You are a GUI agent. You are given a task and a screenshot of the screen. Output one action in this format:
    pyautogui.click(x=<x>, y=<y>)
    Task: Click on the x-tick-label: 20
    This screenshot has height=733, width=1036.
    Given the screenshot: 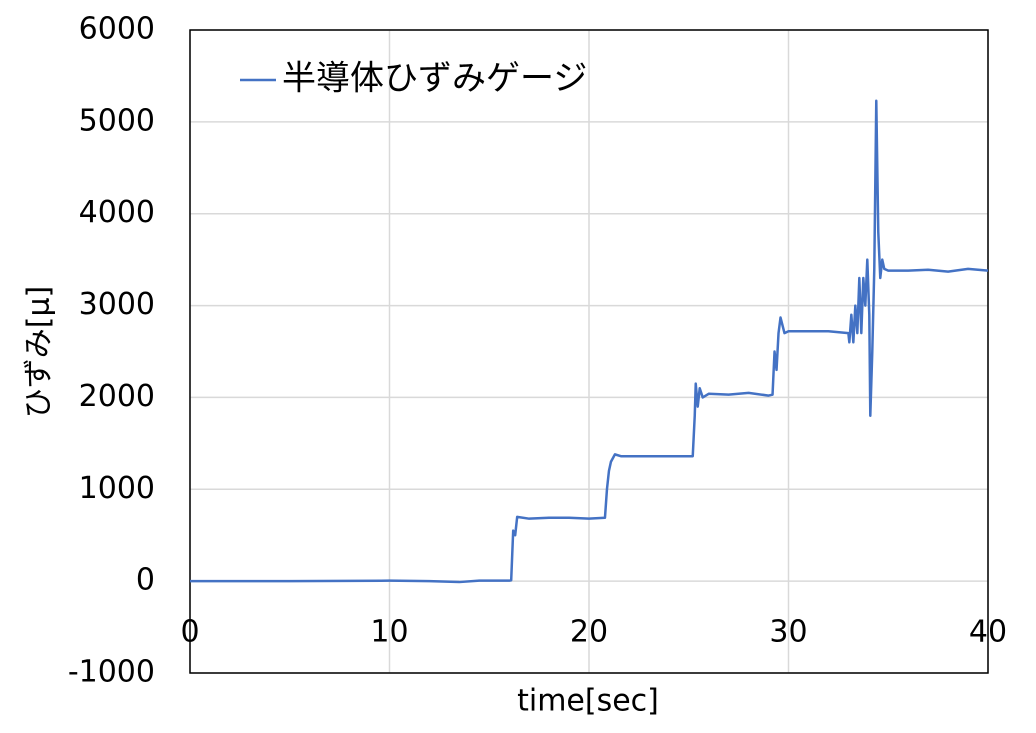 What is the action you would take?
    pyautogui.click(x=589, y=632)
    